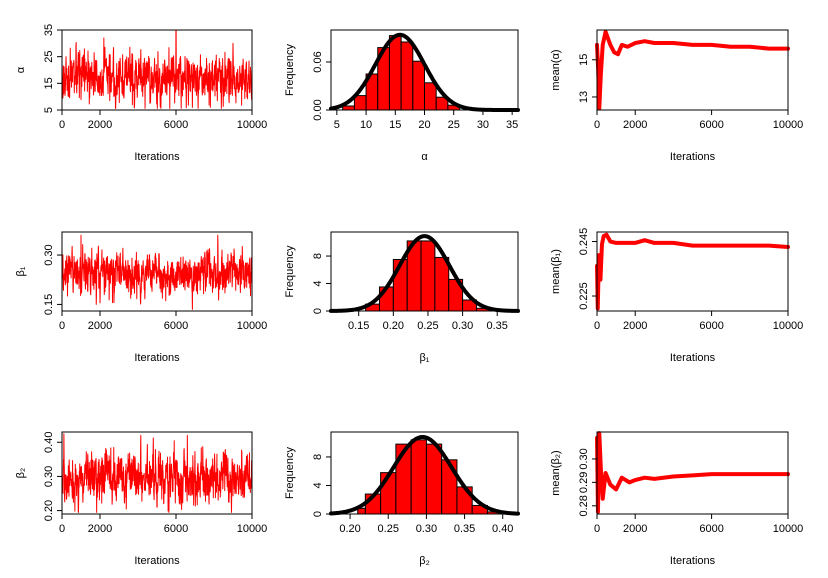  I want to click on y-tick-label: 0.28, so click(584, 505).